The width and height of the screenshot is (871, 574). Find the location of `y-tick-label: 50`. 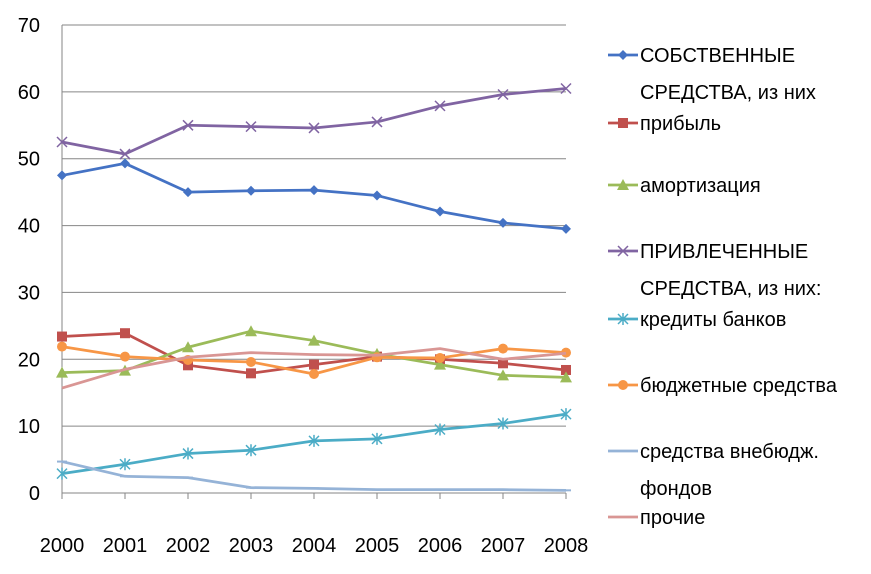

y-tick-label: 50 is located at coordinates (29, 160).